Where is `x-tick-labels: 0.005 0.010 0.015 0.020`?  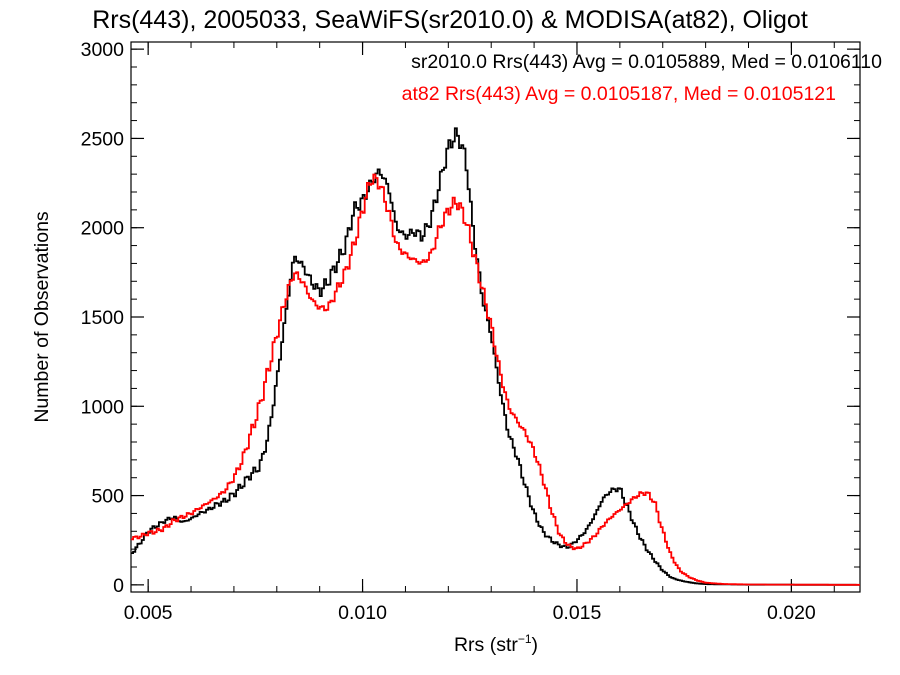
x-tick-labels: 0.005 0.010 0.015 0.020 is located at coordinates (470, 613).